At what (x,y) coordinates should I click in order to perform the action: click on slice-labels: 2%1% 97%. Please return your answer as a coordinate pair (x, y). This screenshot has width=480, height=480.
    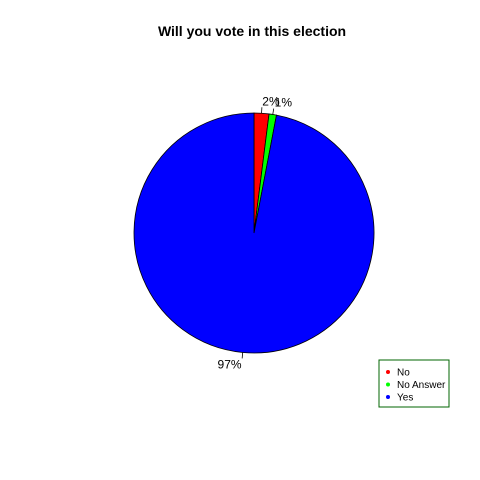
    Looking at the image, I should click on (255, 232).